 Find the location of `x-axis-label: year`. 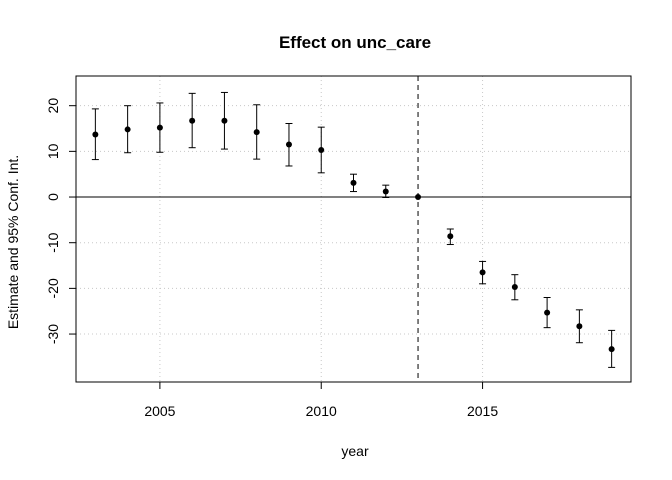

x-axis-label: year is located at coordinates (355, 451).